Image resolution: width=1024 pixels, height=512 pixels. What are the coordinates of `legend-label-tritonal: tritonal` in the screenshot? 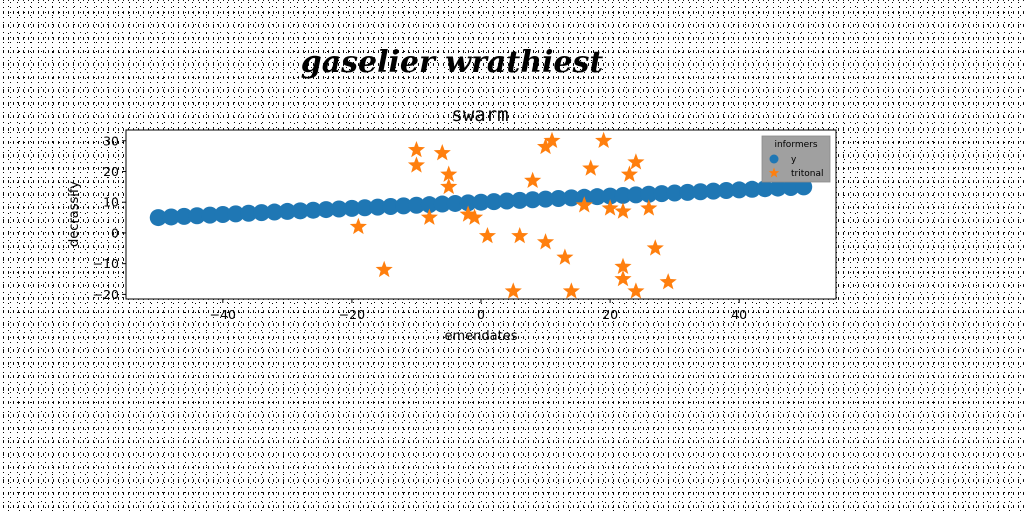 It's located at (807, 174).